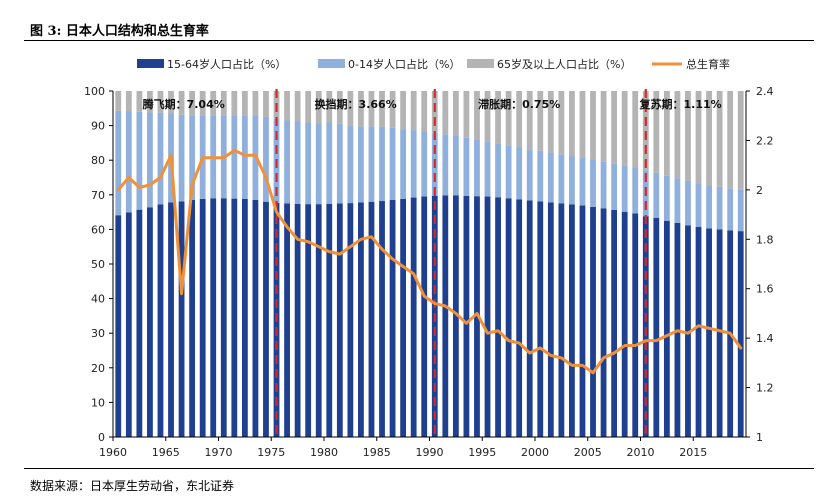 This screenshot has width=826, height=503. I want to click on legend-label: 65岁及以上人口占比（%）, so click(564, 64).